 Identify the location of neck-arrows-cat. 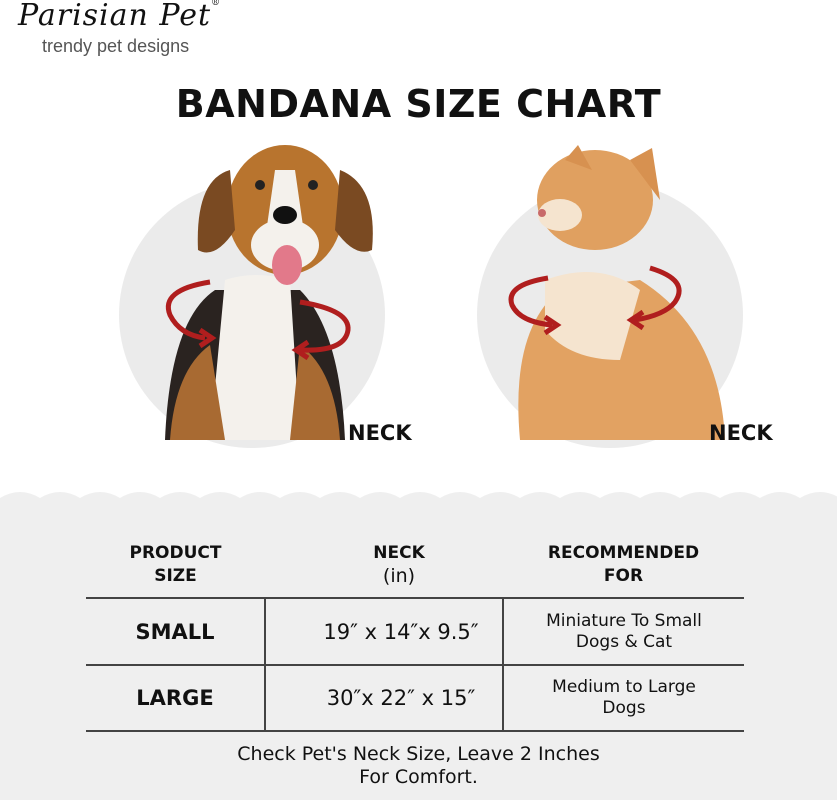
(595, 300).